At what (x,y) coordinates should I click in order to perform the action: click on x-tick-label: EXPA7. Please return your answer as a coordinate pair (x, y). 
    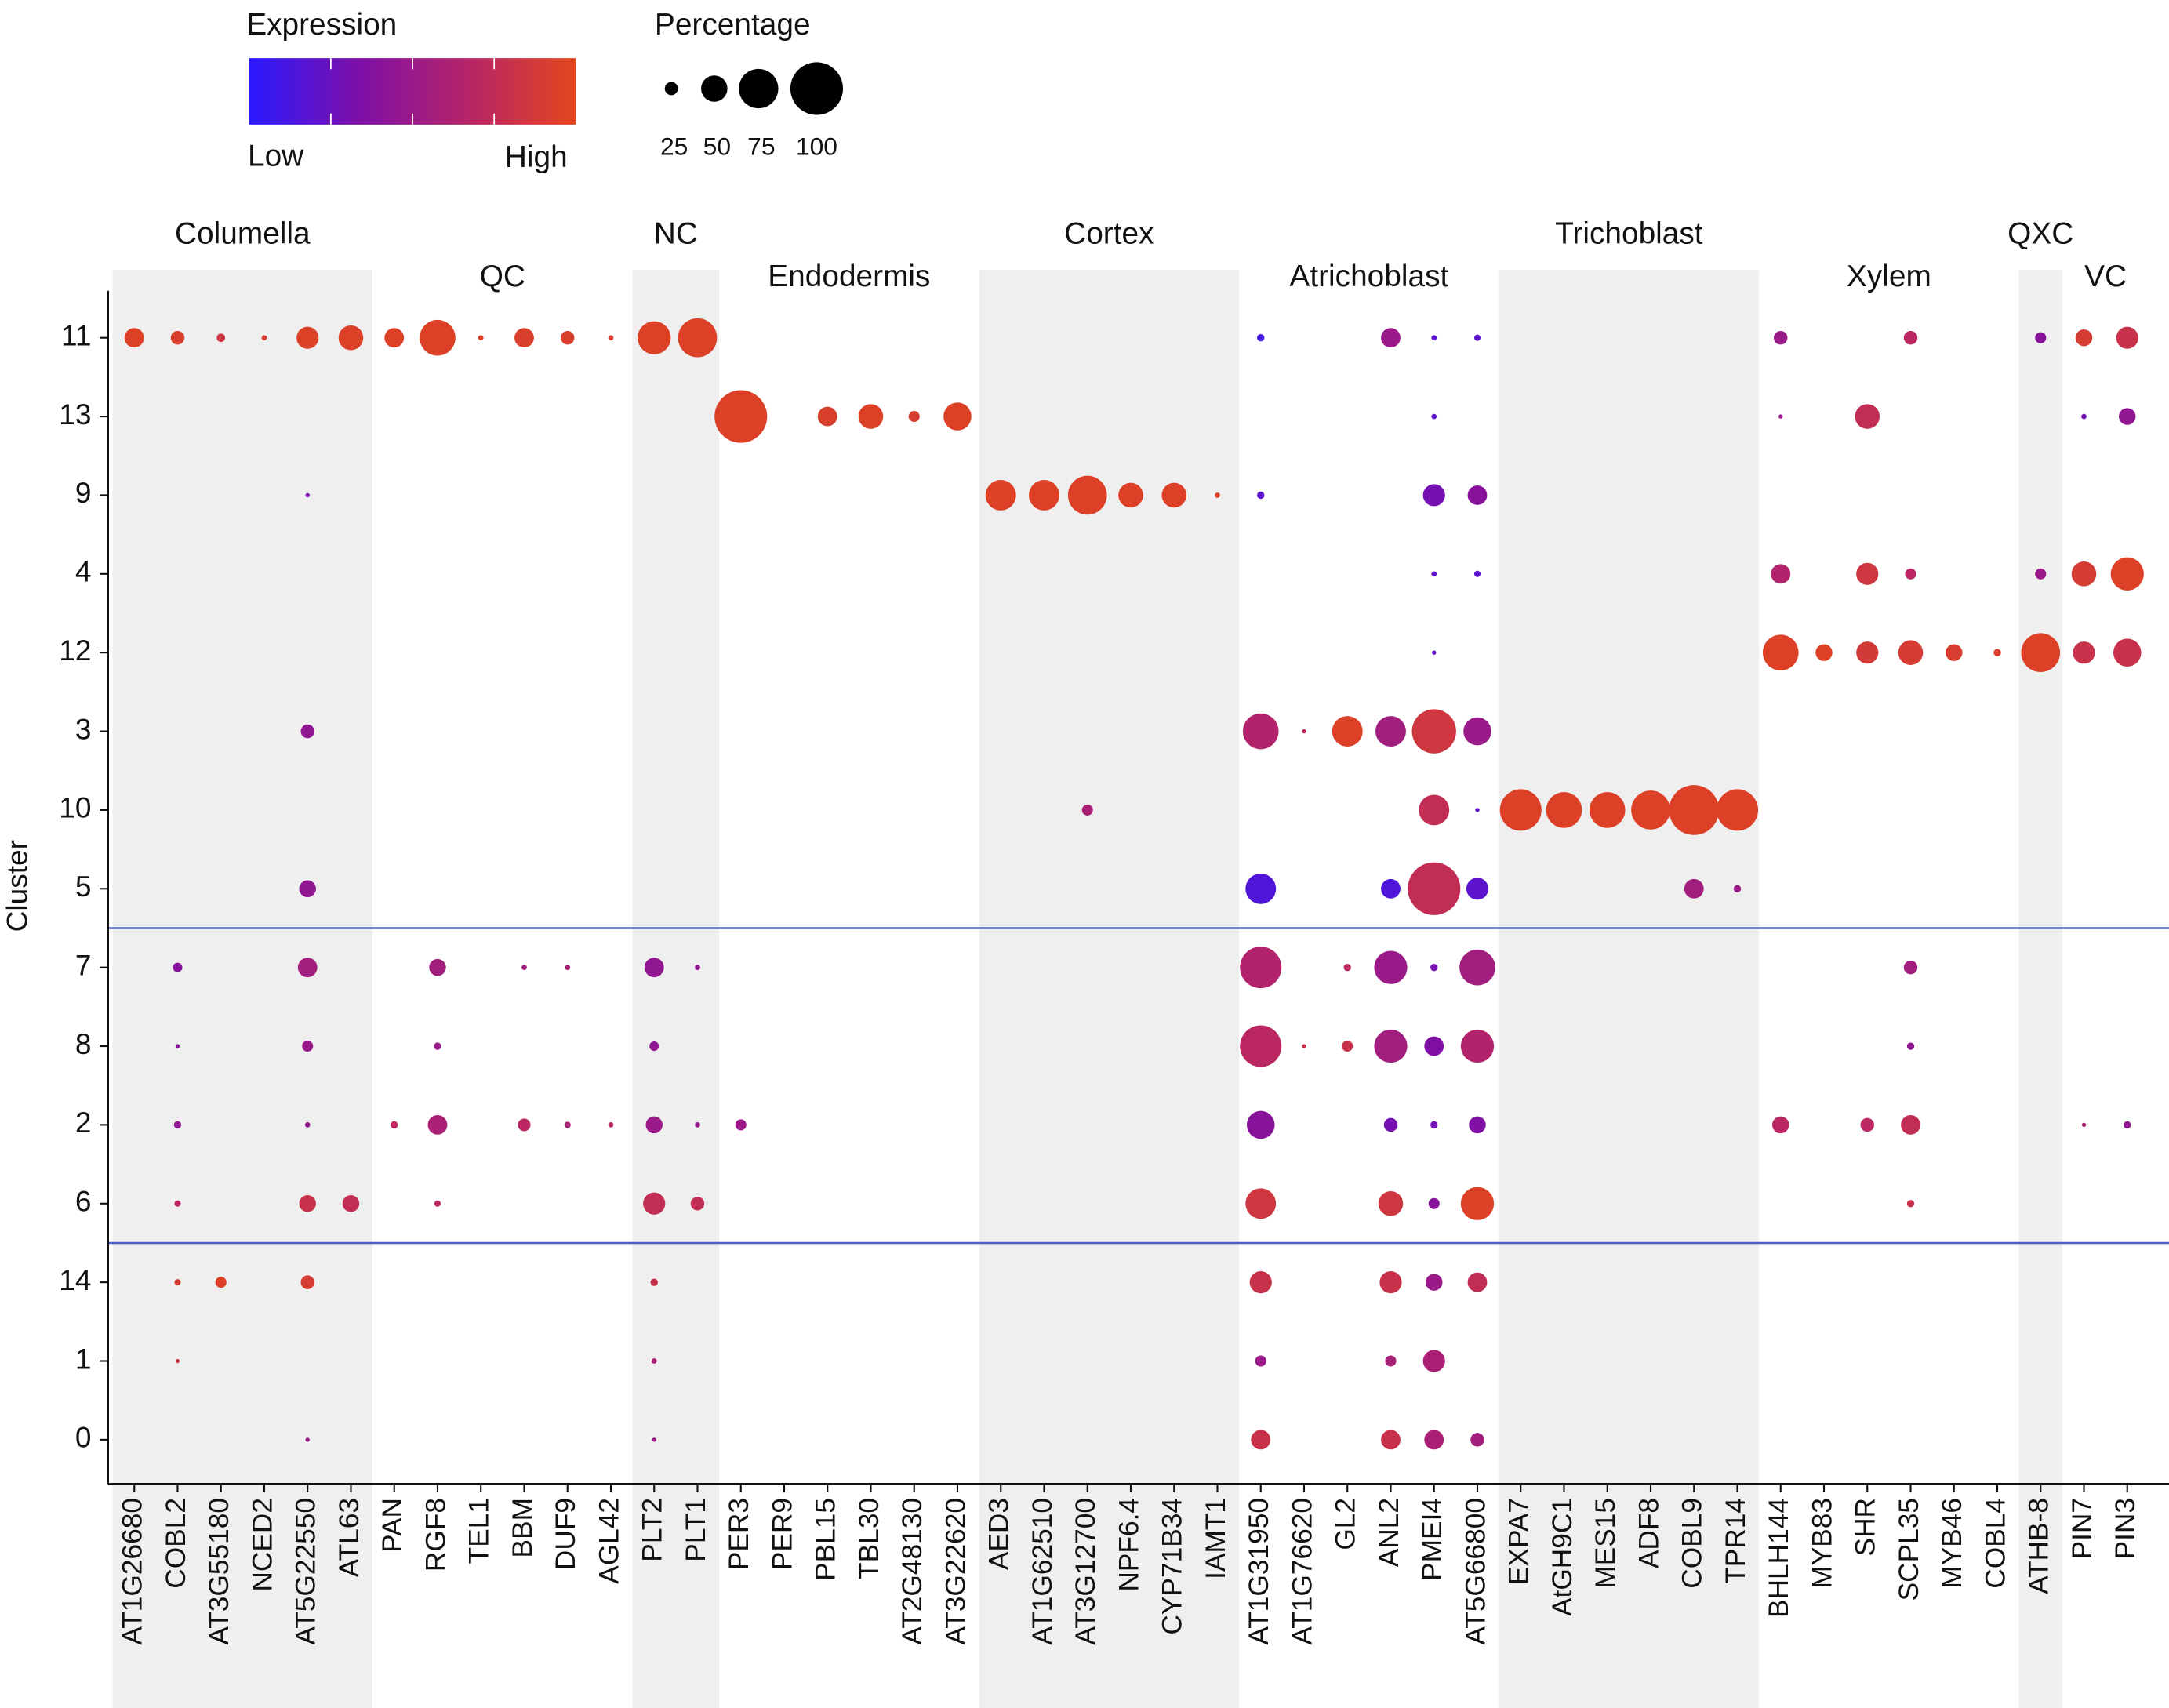
    Looking at the image, I should click on (1519, 1541).